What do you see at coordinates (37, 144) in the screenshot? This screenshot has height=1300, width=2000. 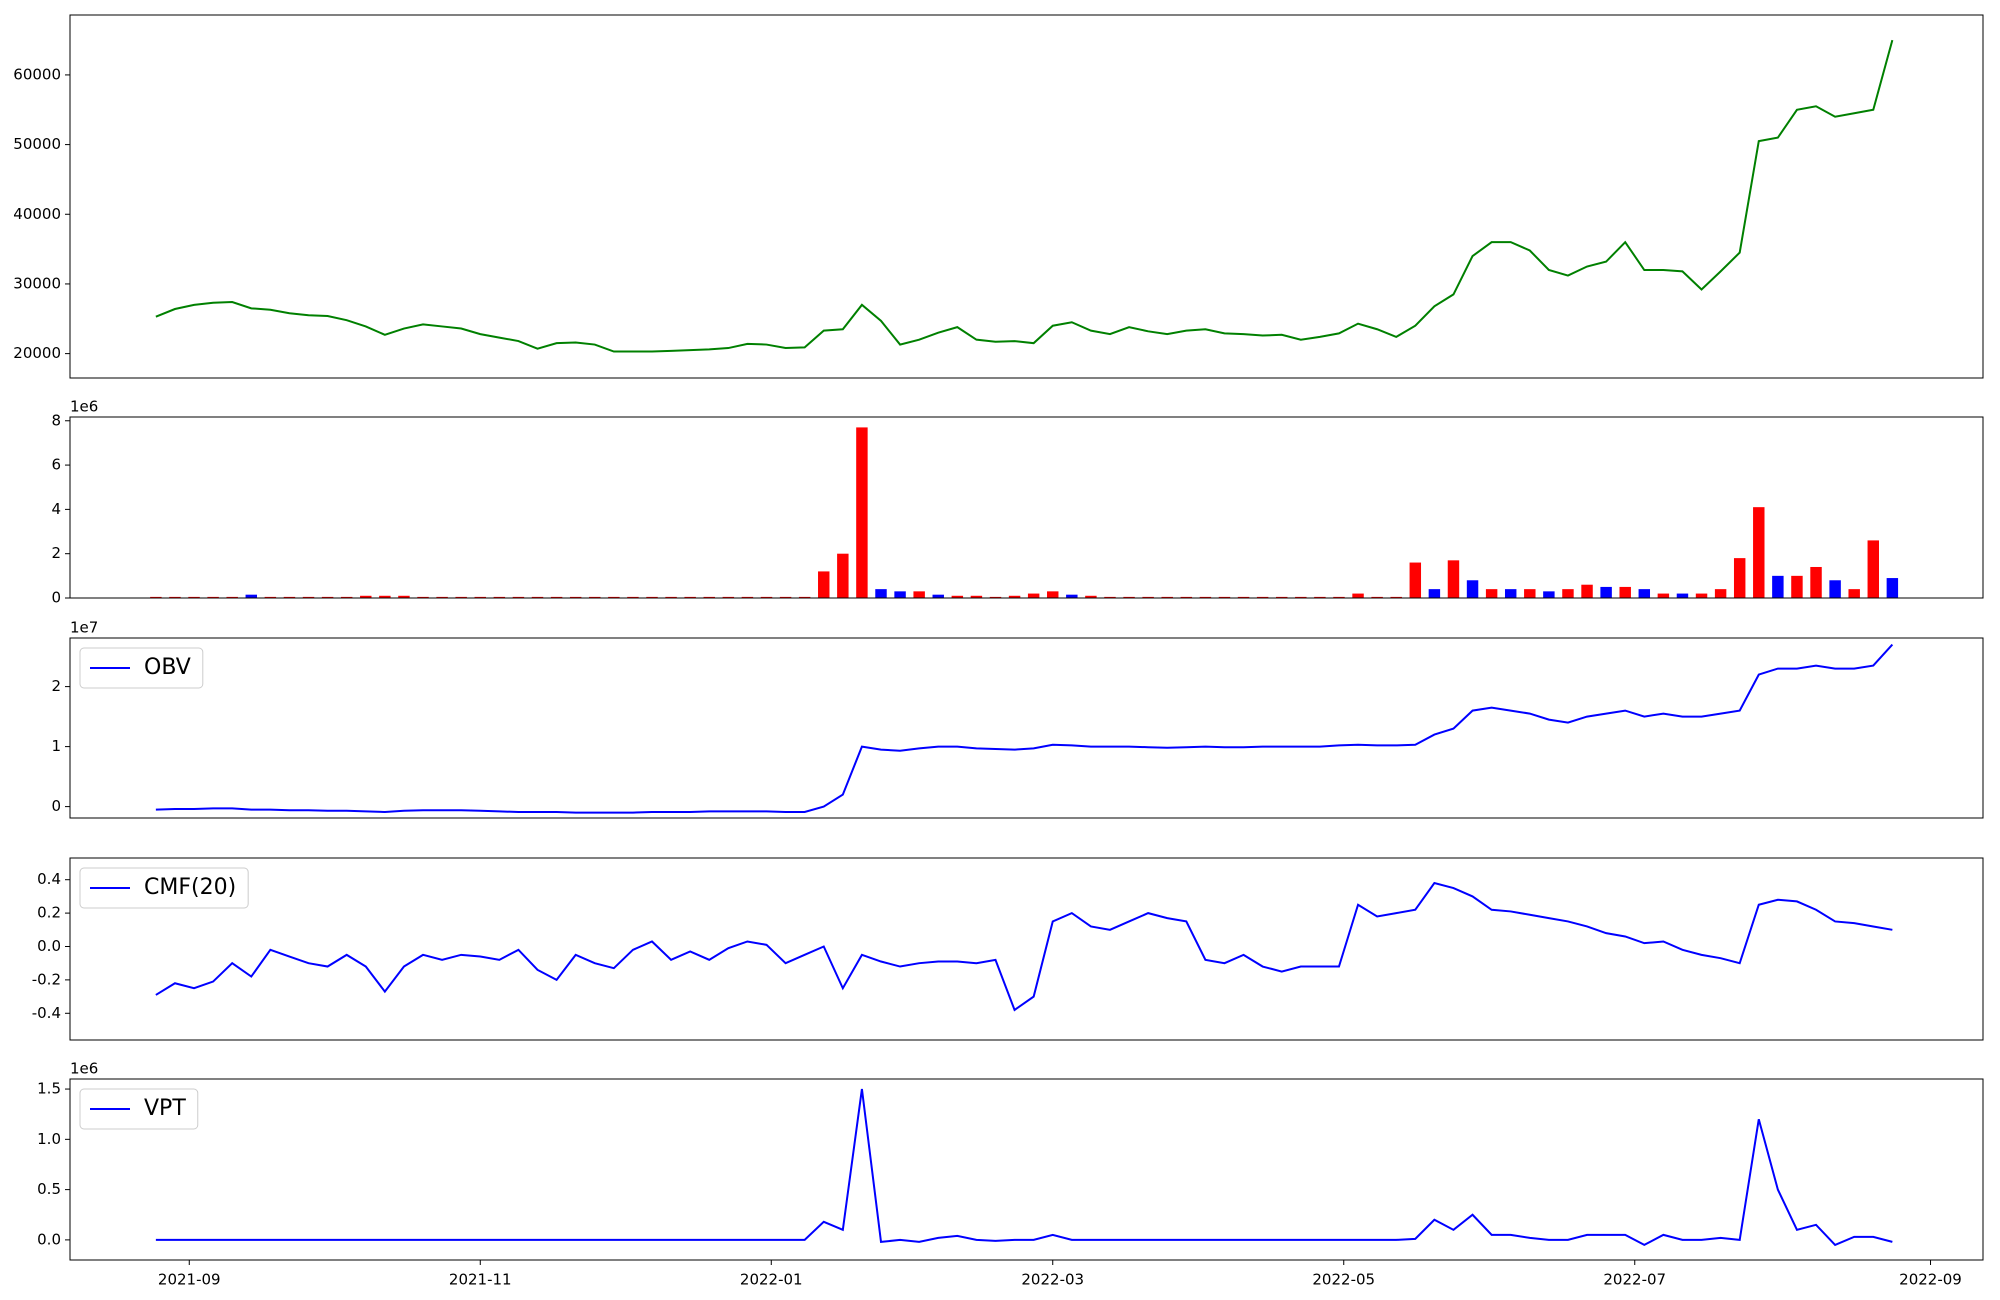 I see `y-tick-label: 50000` at bounding box center [37, 144].